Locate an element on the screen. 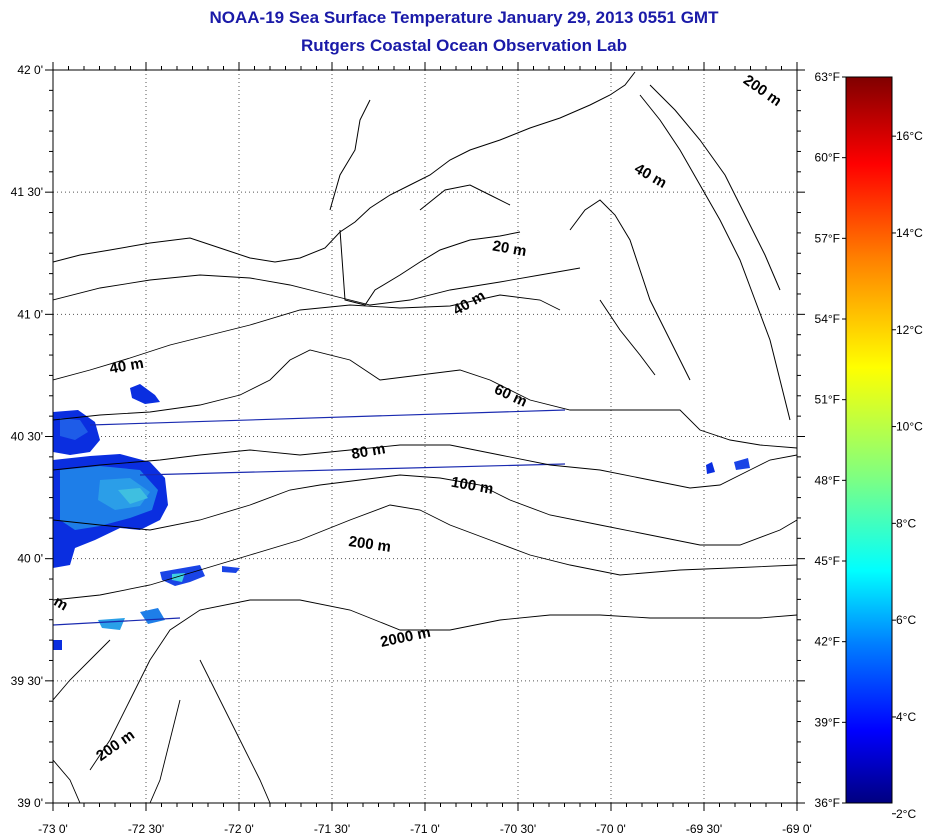 The image size is (928, 840). celsius-label: 16°C is located at coordinates (909, 136).